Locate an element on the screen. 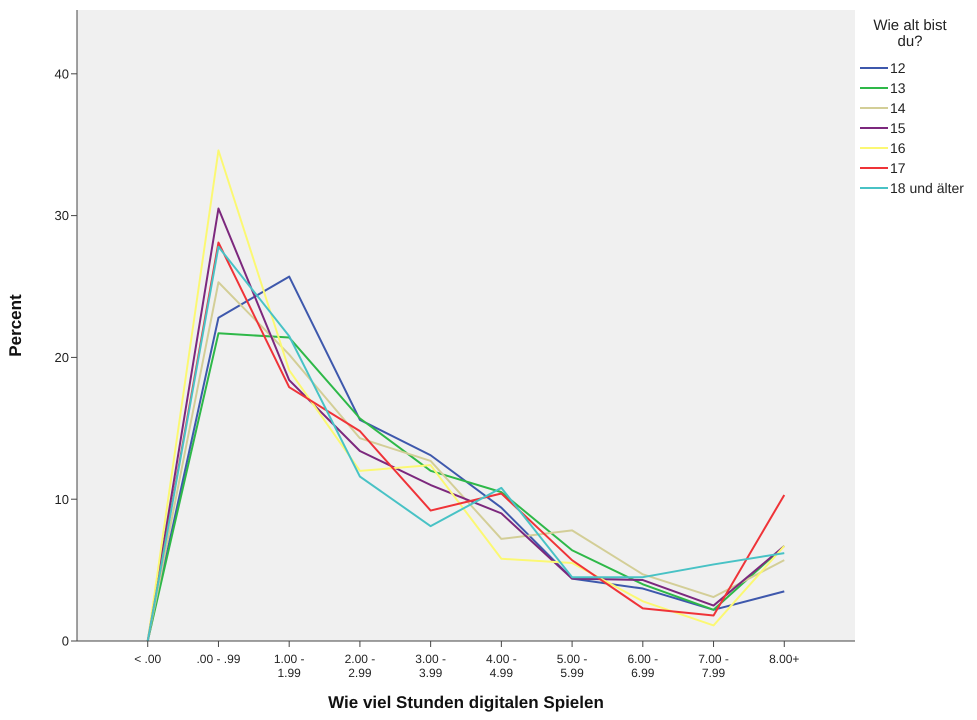  x-tick-label: < .00 is located at coordinates (148, 659).